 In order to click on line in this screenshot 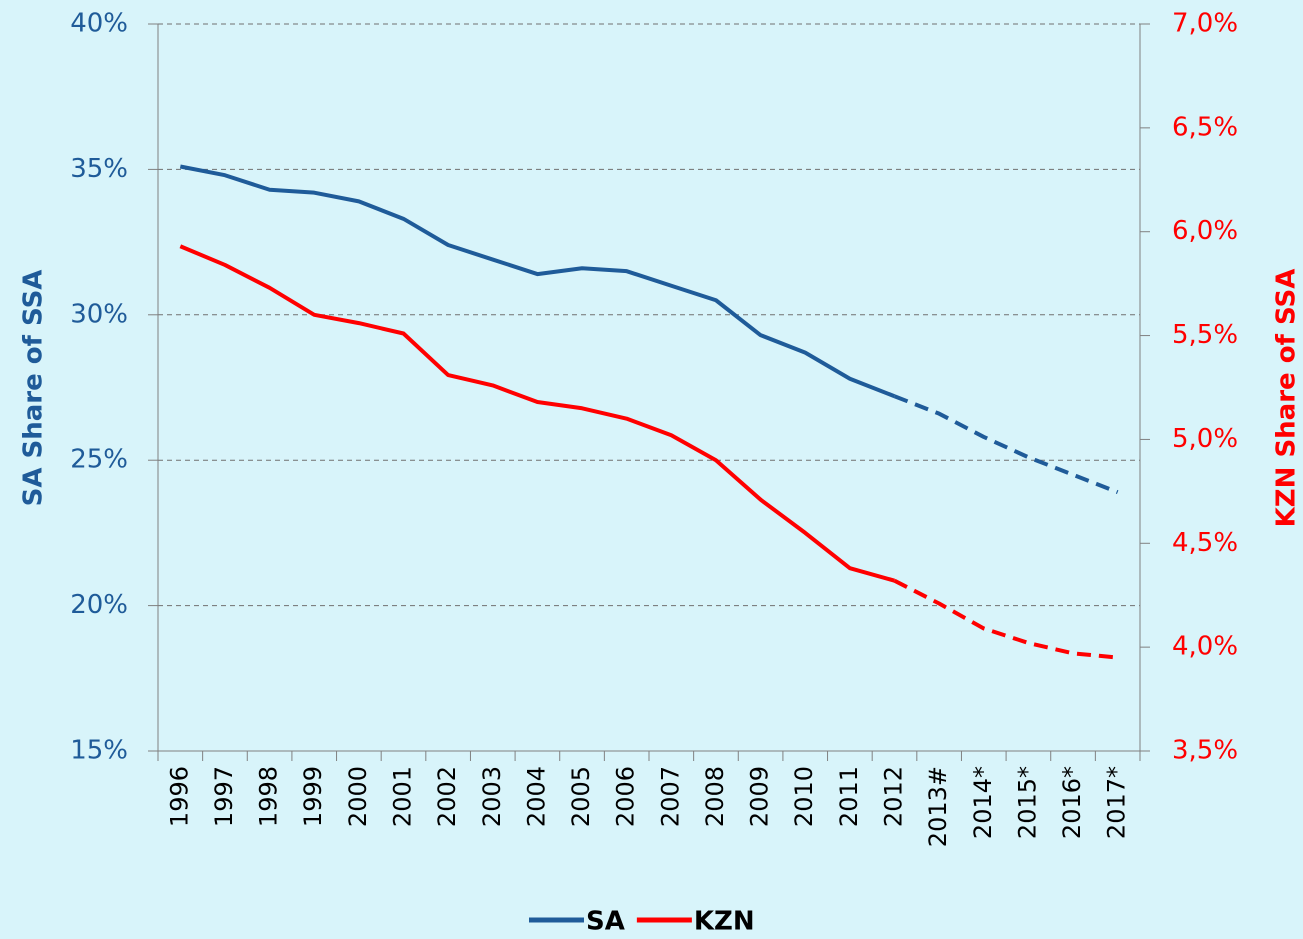, I will do `click(537, 281)`.